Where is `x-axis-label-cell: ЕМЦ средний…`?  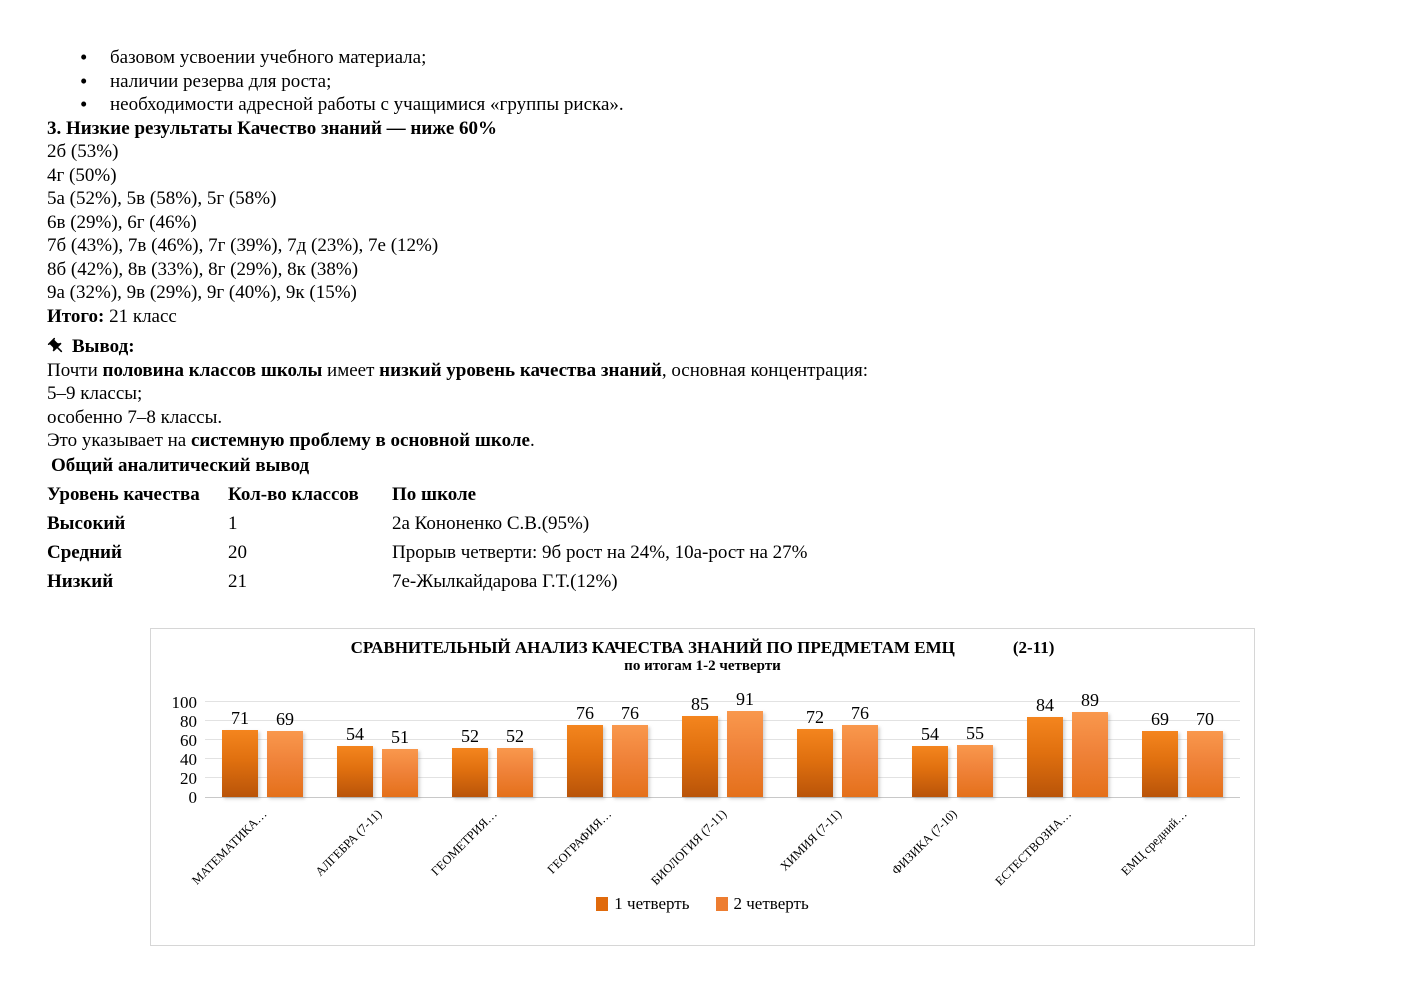
x-axis-label-cell: ЕМЦ средний… is located at coordinates (1179, 844).